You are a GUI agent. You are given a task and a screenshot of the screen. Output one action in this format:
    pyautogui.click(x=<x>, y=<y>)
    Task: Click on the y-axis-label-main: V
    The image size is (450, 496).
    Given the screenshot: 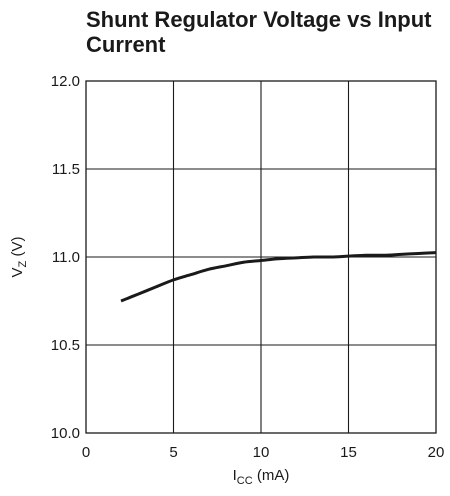 What is the action you would take?
    pyautogui.click(x=17, y=272)
    